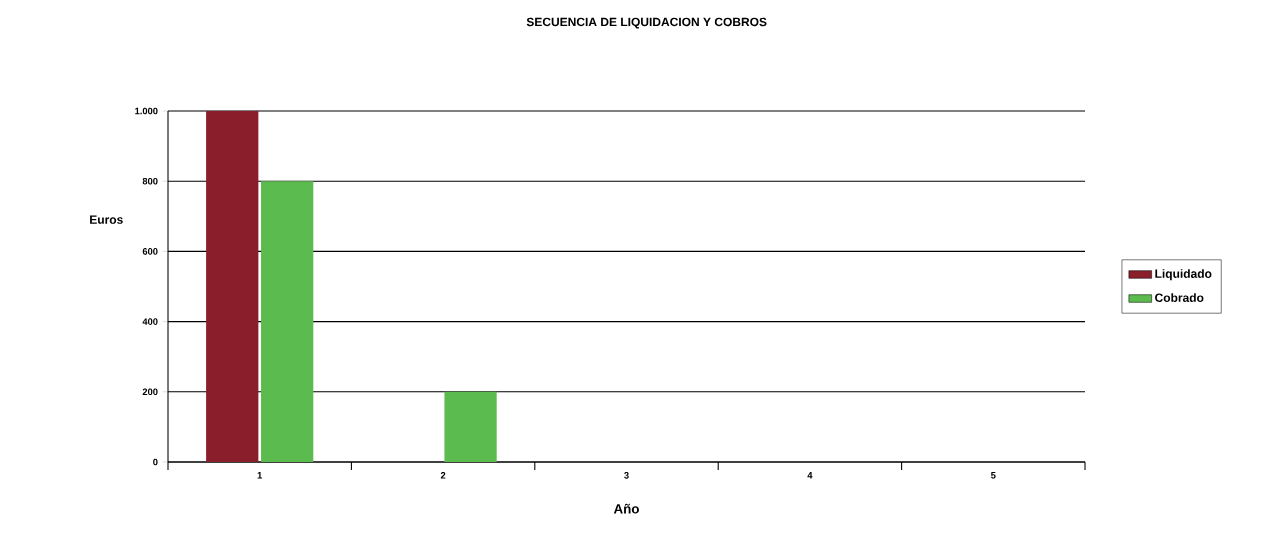 This screenshot has height=553, width=1277. Describe the element at coordinates (443, 475) in the screenshot. I see `x-tick-label: 2` at that location.